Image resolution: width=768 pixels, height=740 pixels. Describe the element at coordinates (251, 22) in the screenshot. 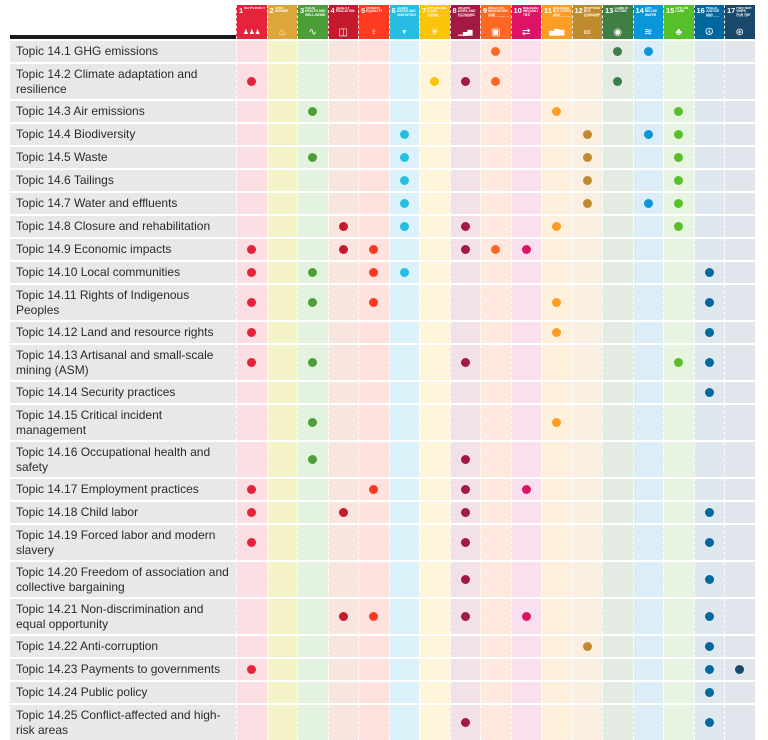

I see `sdg-header-1: 1 No poverty ♟♟♟` at that location.